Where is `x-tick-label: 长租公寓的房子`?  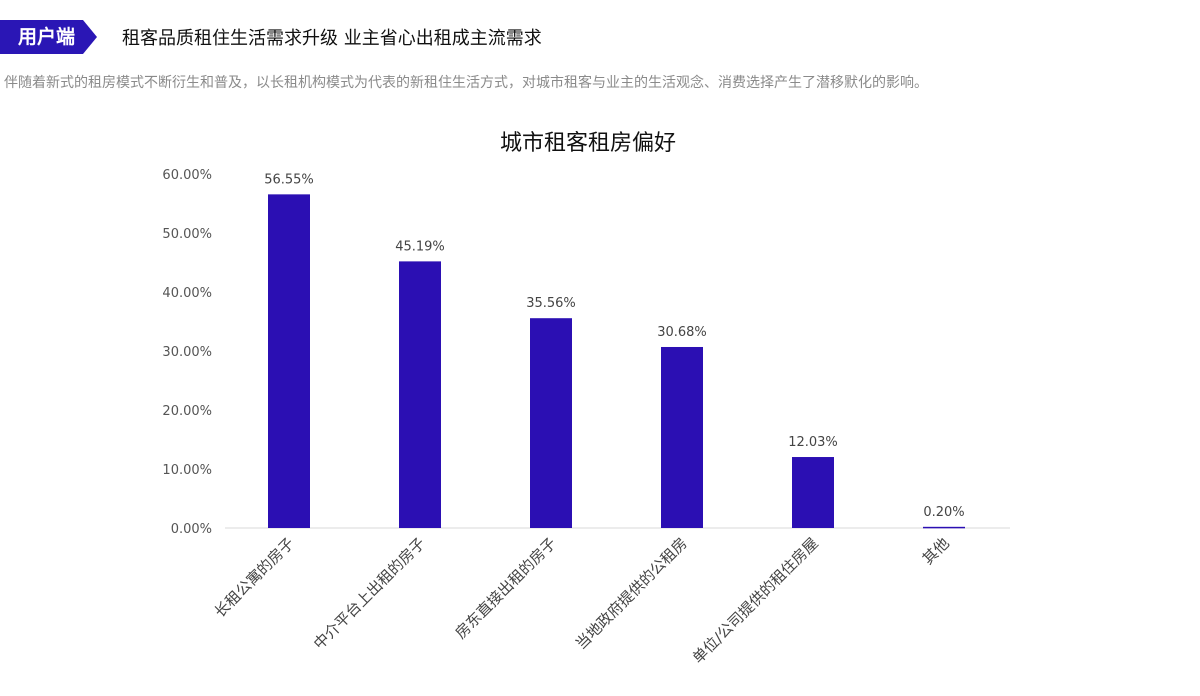
x-tick-label: 长租公寓的房子 is located at coordinates (254, 577).